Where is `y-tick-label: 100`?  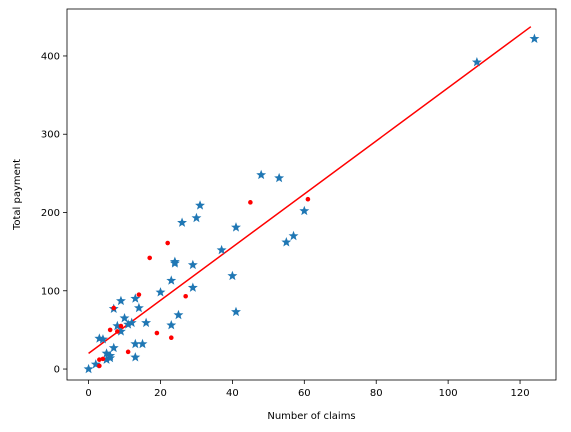
y-tick-label: 100 is located at coordinates (50, 291).